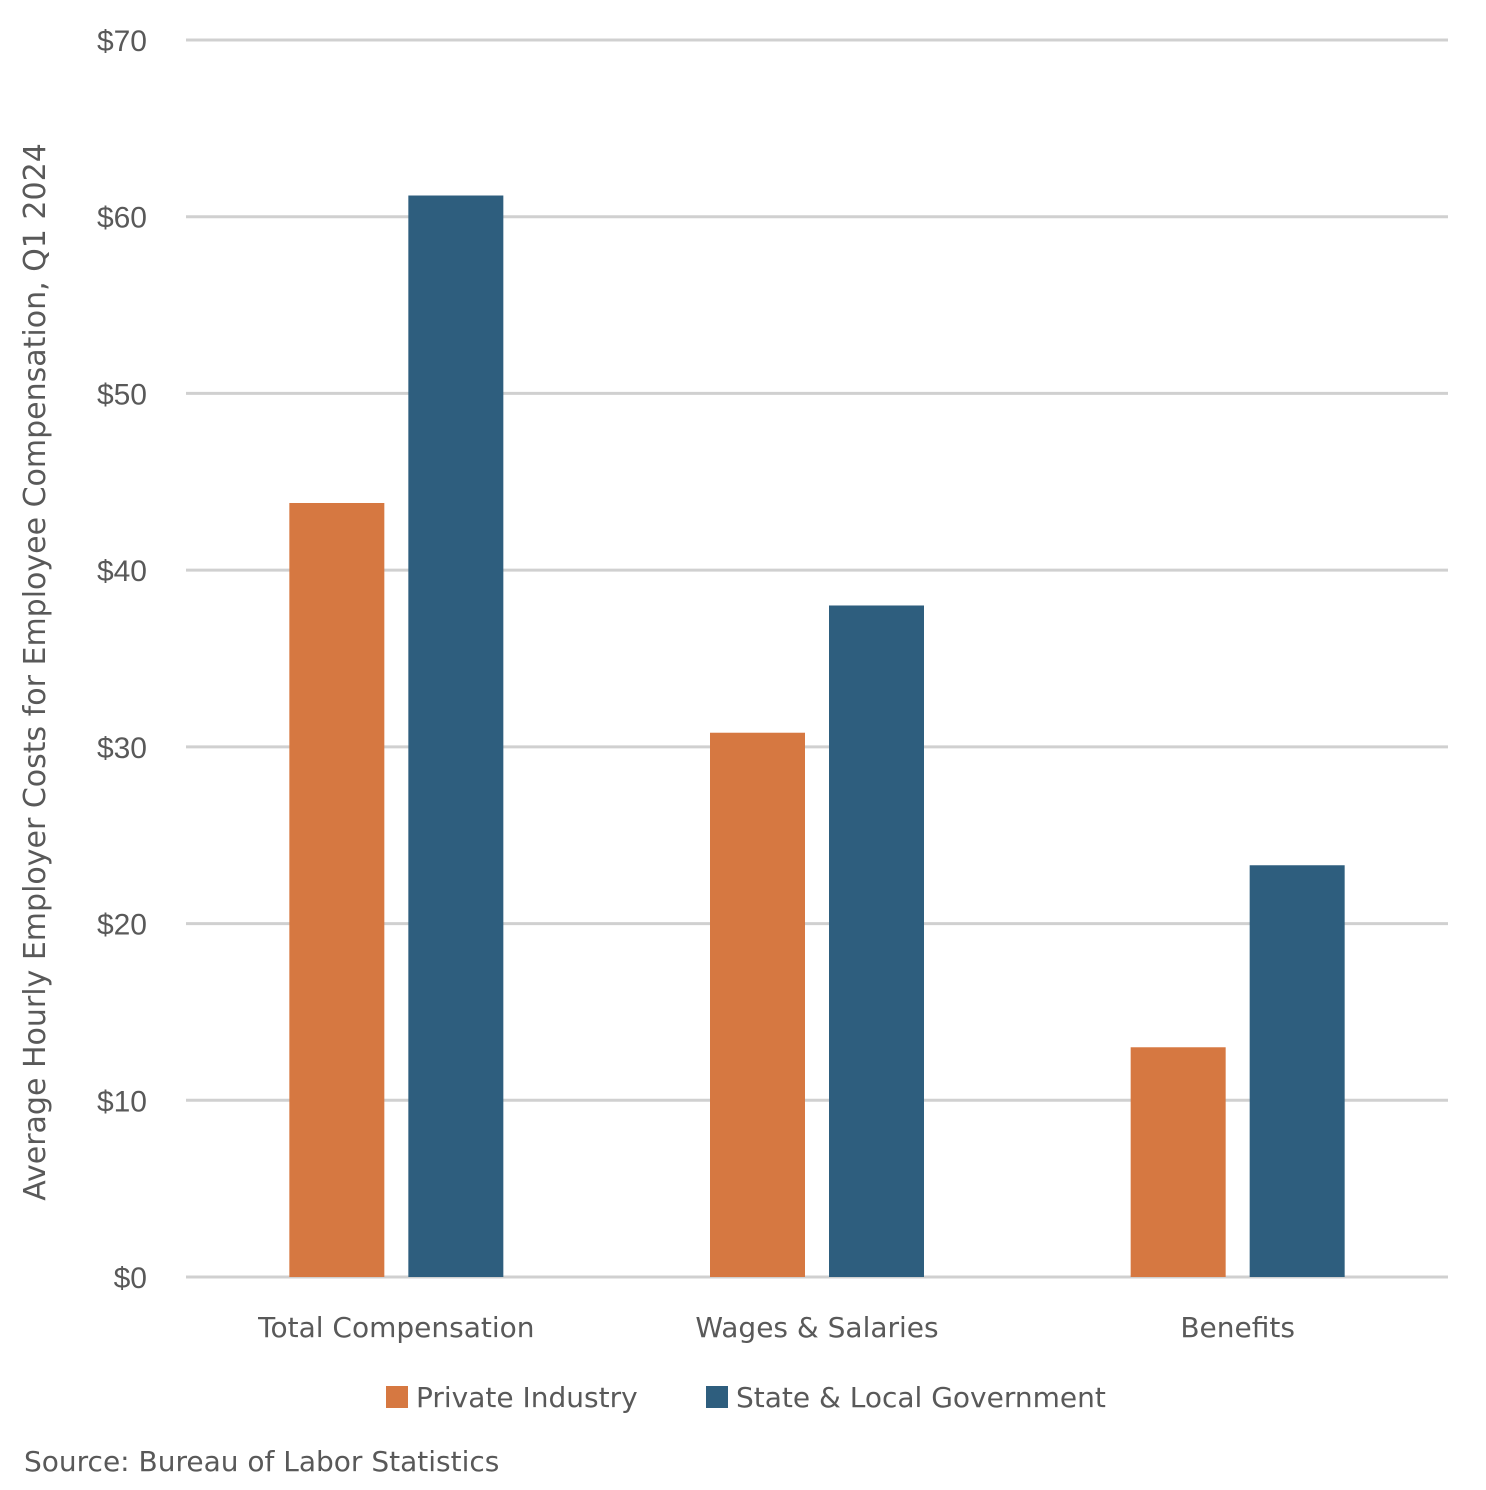 This screenshot has width=1486, height=1490. What do you see at coordinates (527, 1397) in the screenshot?
I see `legend-label-private-industry: Private Industry` at bounding box center [527, 1397].